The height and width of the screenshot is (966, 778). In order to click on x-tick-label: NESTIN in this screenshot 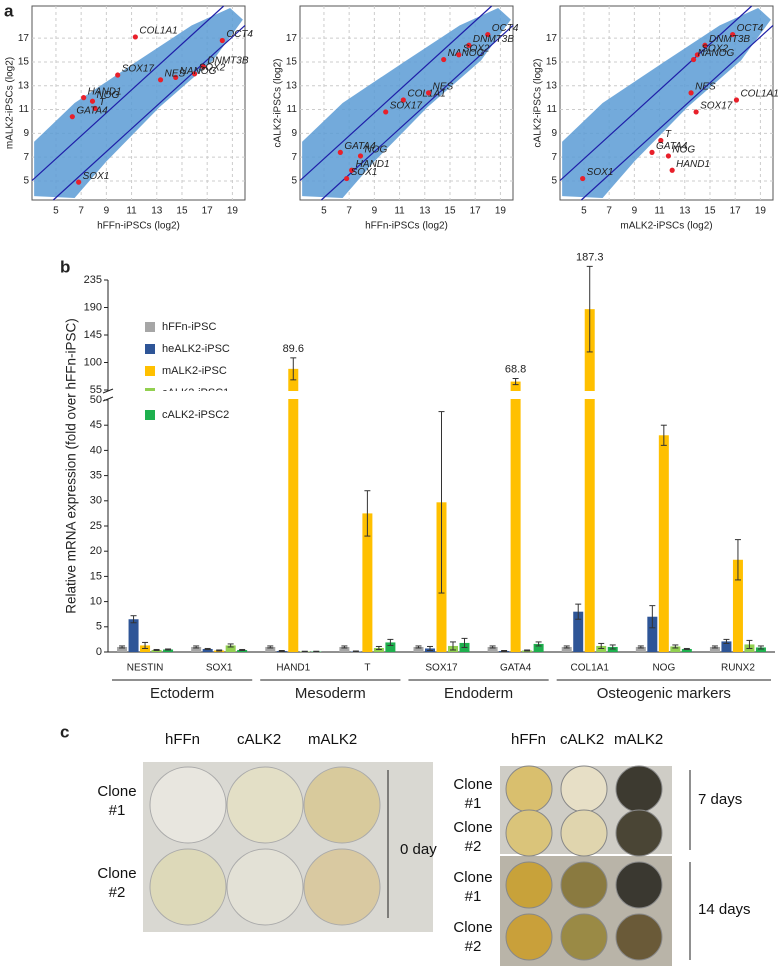, I will do `click(145, 668)`.